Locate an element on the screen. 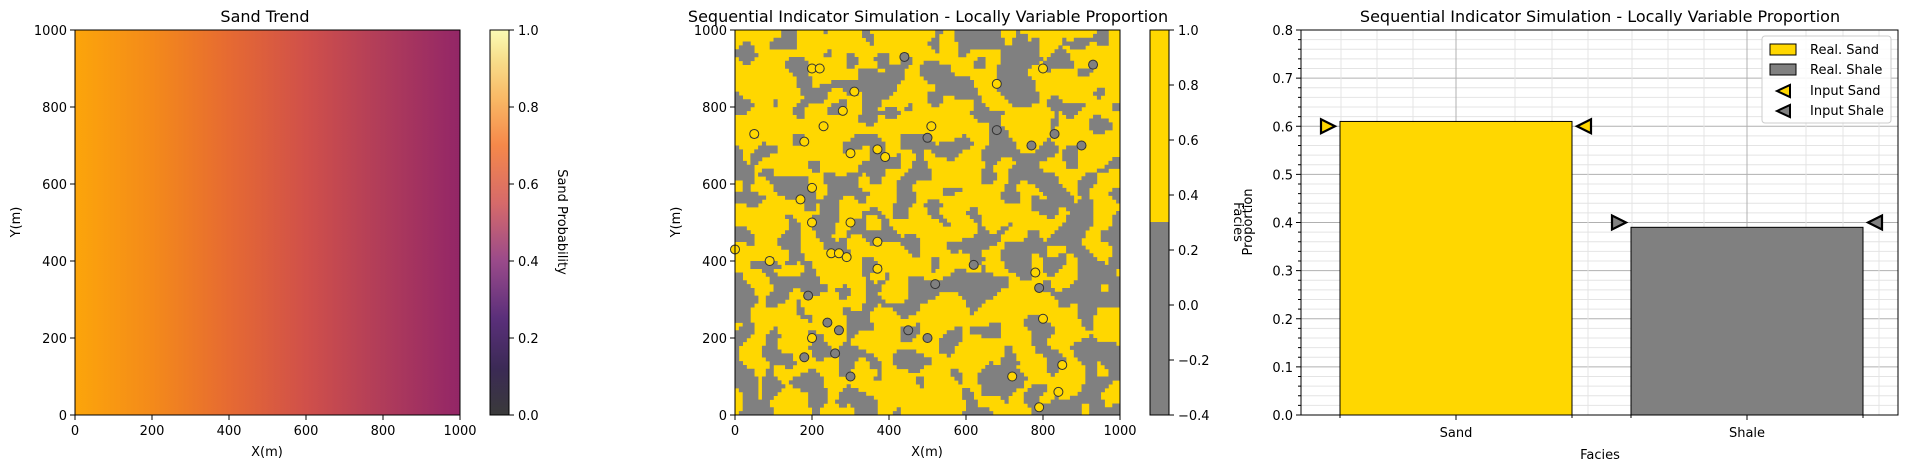 The width and height of the screenshot is (1908, 472). legend-frame is located at coordinates (1826, 79).